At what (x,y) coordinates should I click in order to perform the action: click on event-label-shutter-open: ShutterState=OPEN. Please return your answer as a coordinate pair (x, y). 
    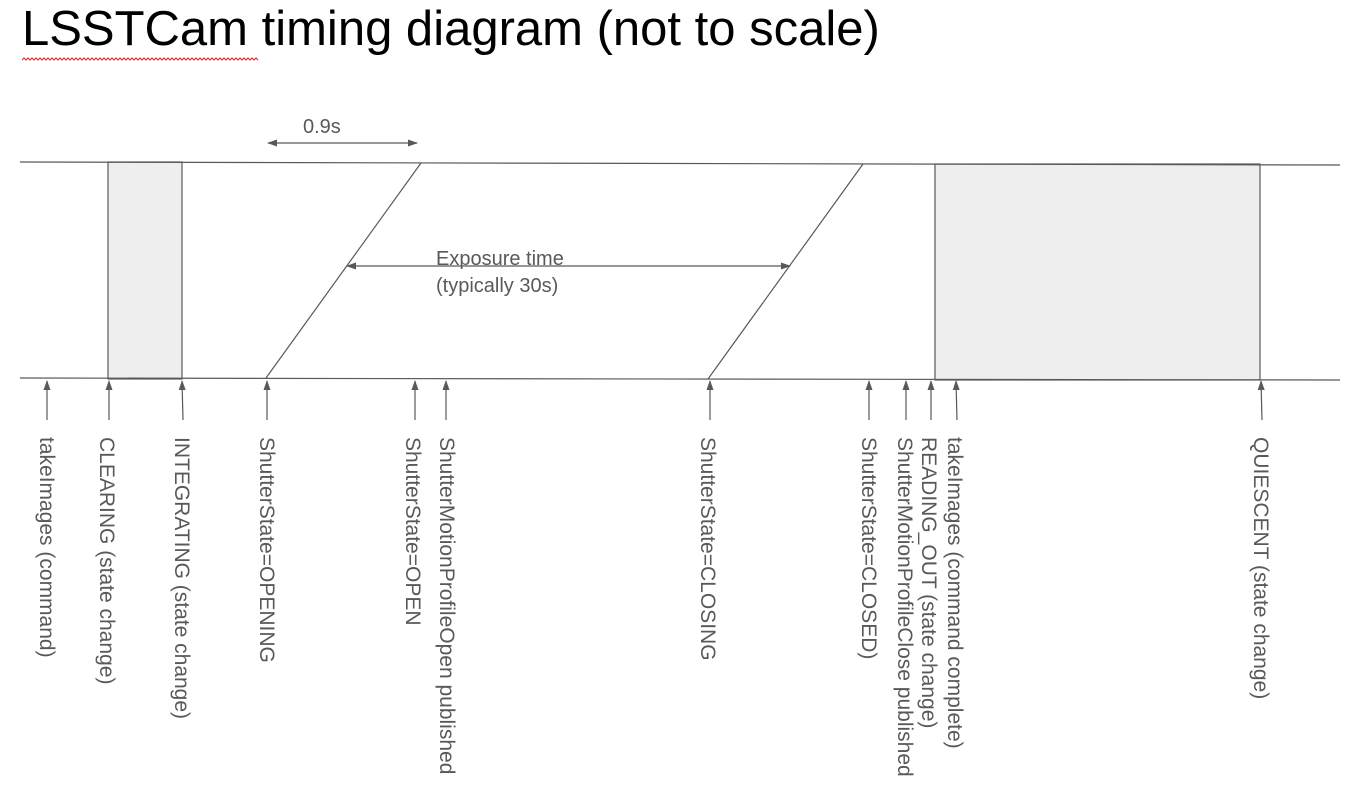
    Looking at the image, I should click on (412, 531).